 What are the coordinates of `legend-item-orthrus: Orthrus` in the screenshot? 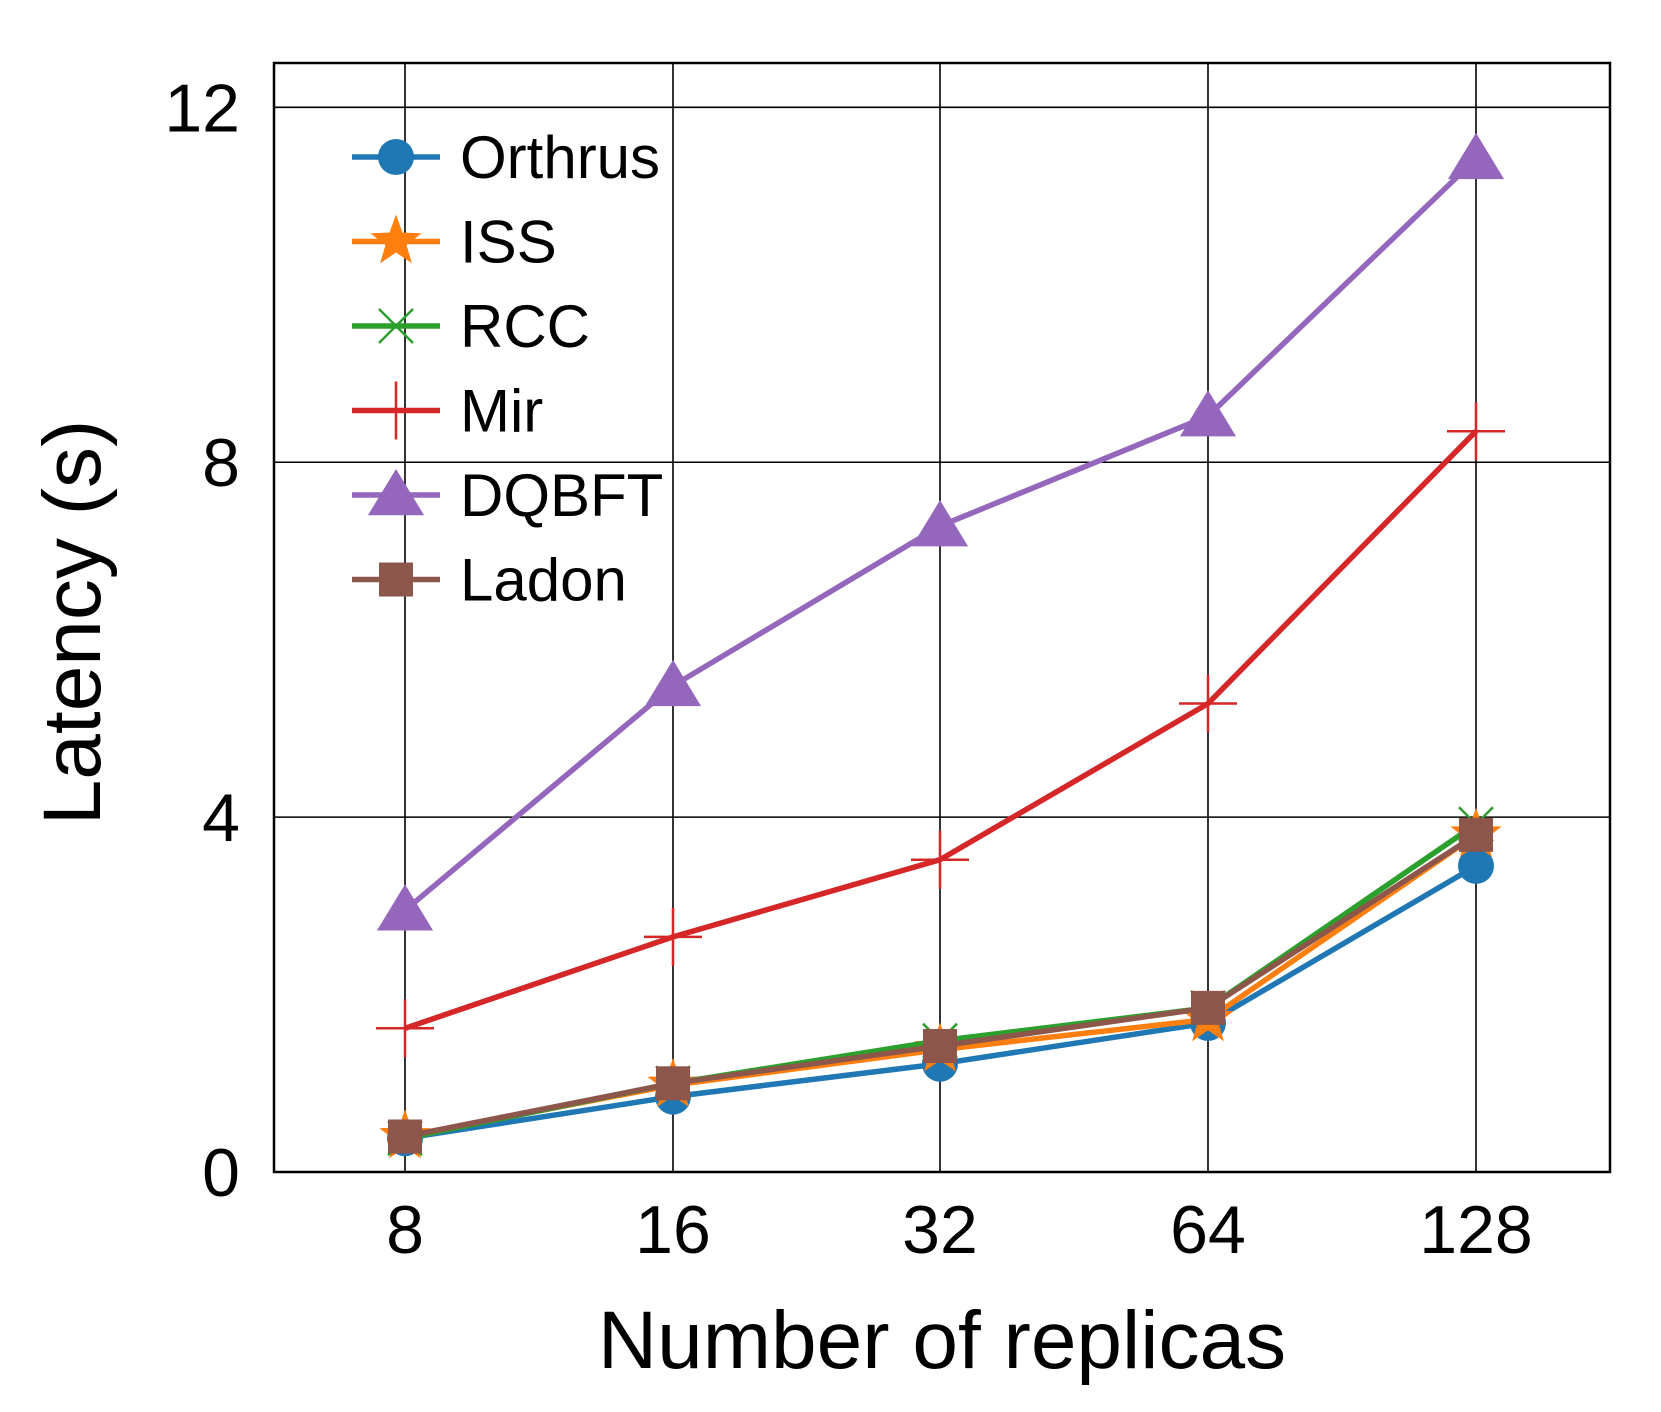 It's located at (506, 157).